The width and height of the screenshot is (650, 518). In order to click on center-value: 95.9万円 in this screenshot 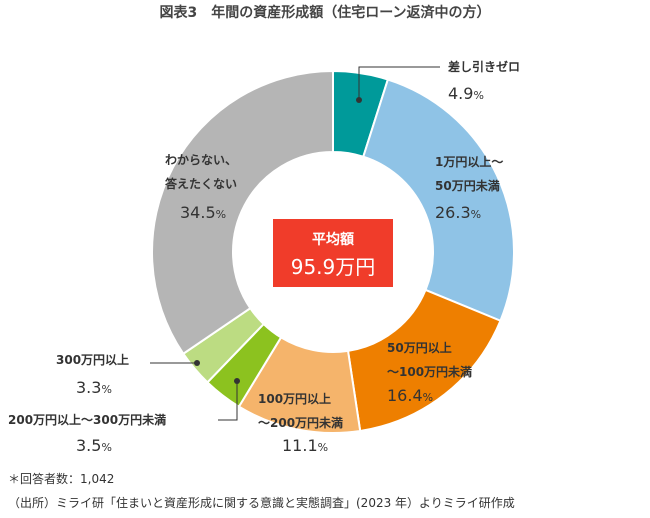, I will do `click(333, 267)`.